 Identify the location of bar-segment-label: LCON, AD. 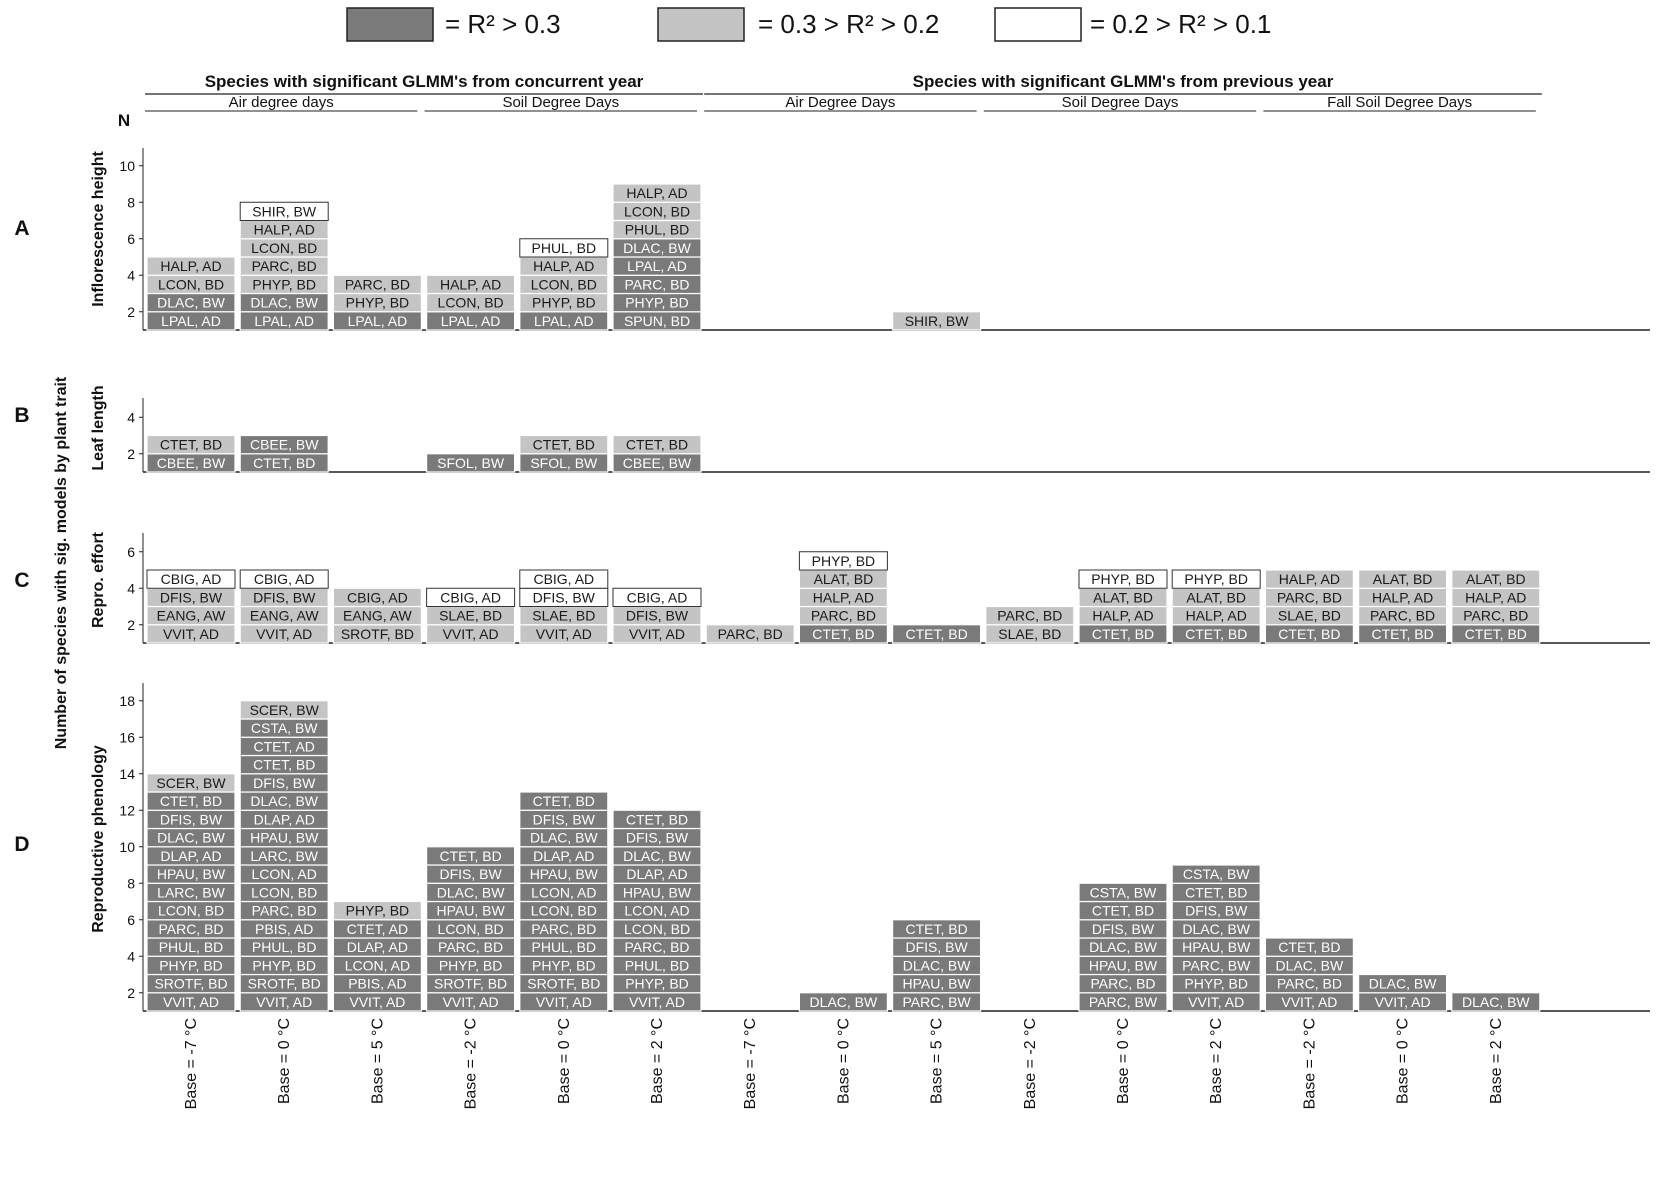
(284, 874).